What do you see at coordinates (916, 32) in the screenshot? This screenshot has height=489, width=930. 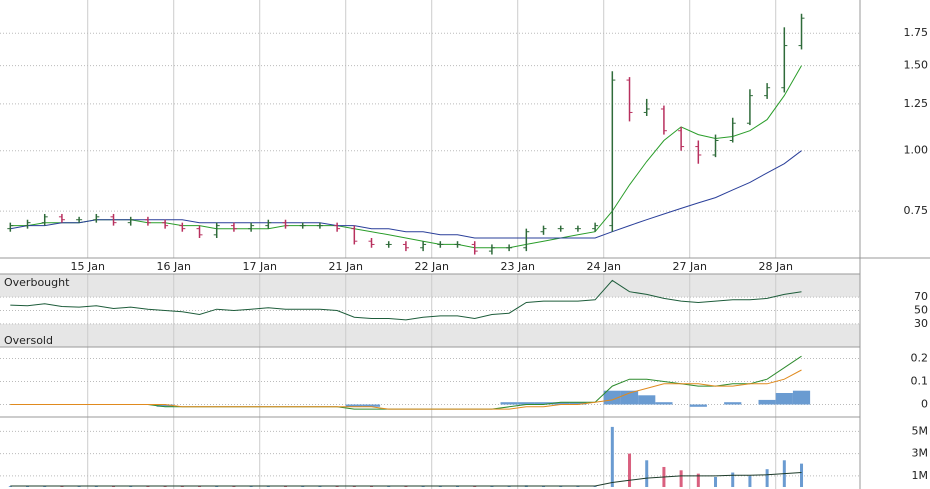 I see `y-tick-label: 1.75` at bounding box center [916, 32].